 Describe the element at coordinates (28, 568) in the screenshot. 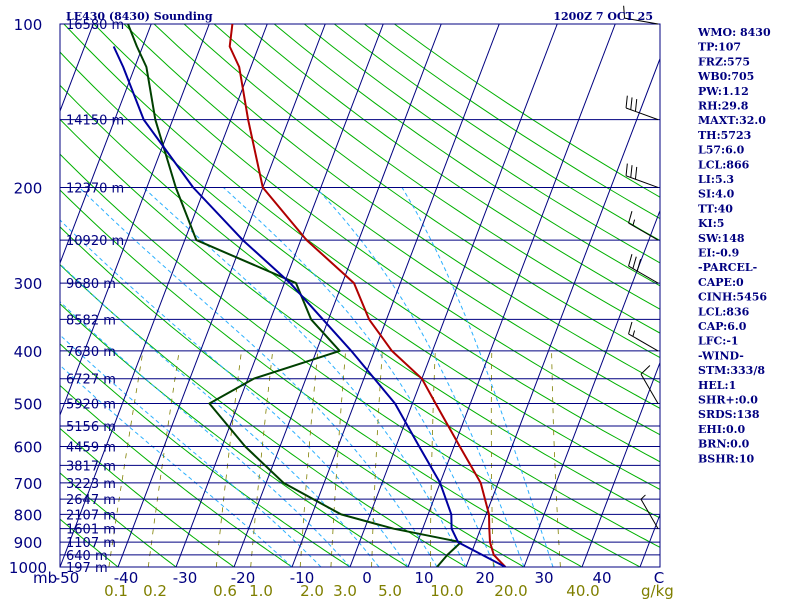

I see `pressure-tick-label: 1000` at that location.